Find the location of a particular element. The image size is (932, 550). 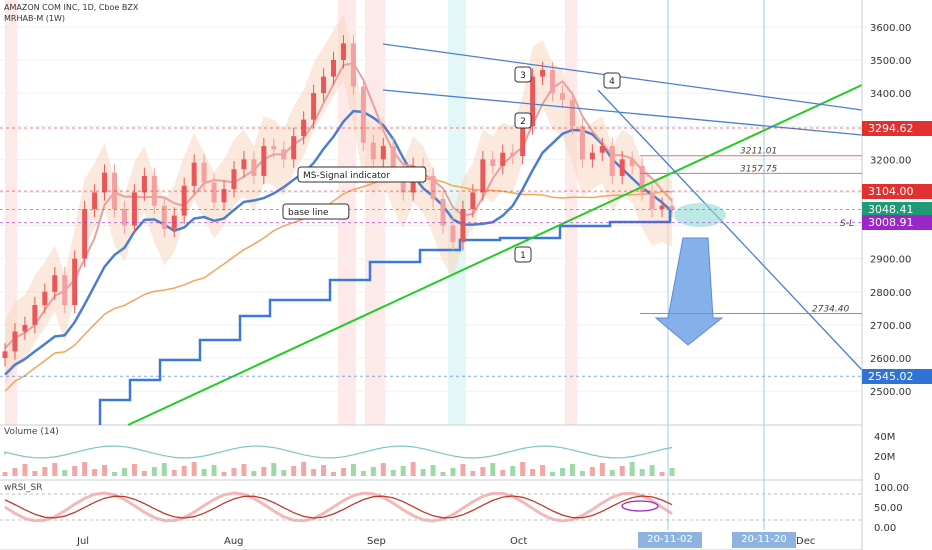

annotation-label: 3 is located at coordinates (523, 76).